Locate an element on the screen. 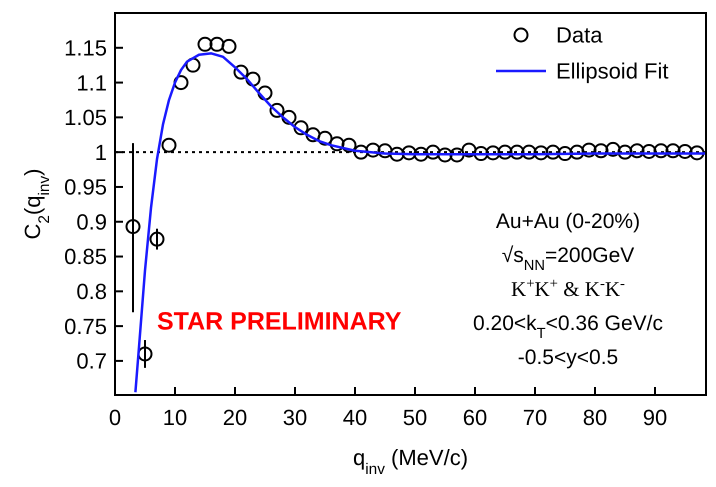 This screenshot has height=487, width=716. x-tick-label: 40 is located at coordinates (355, 417).